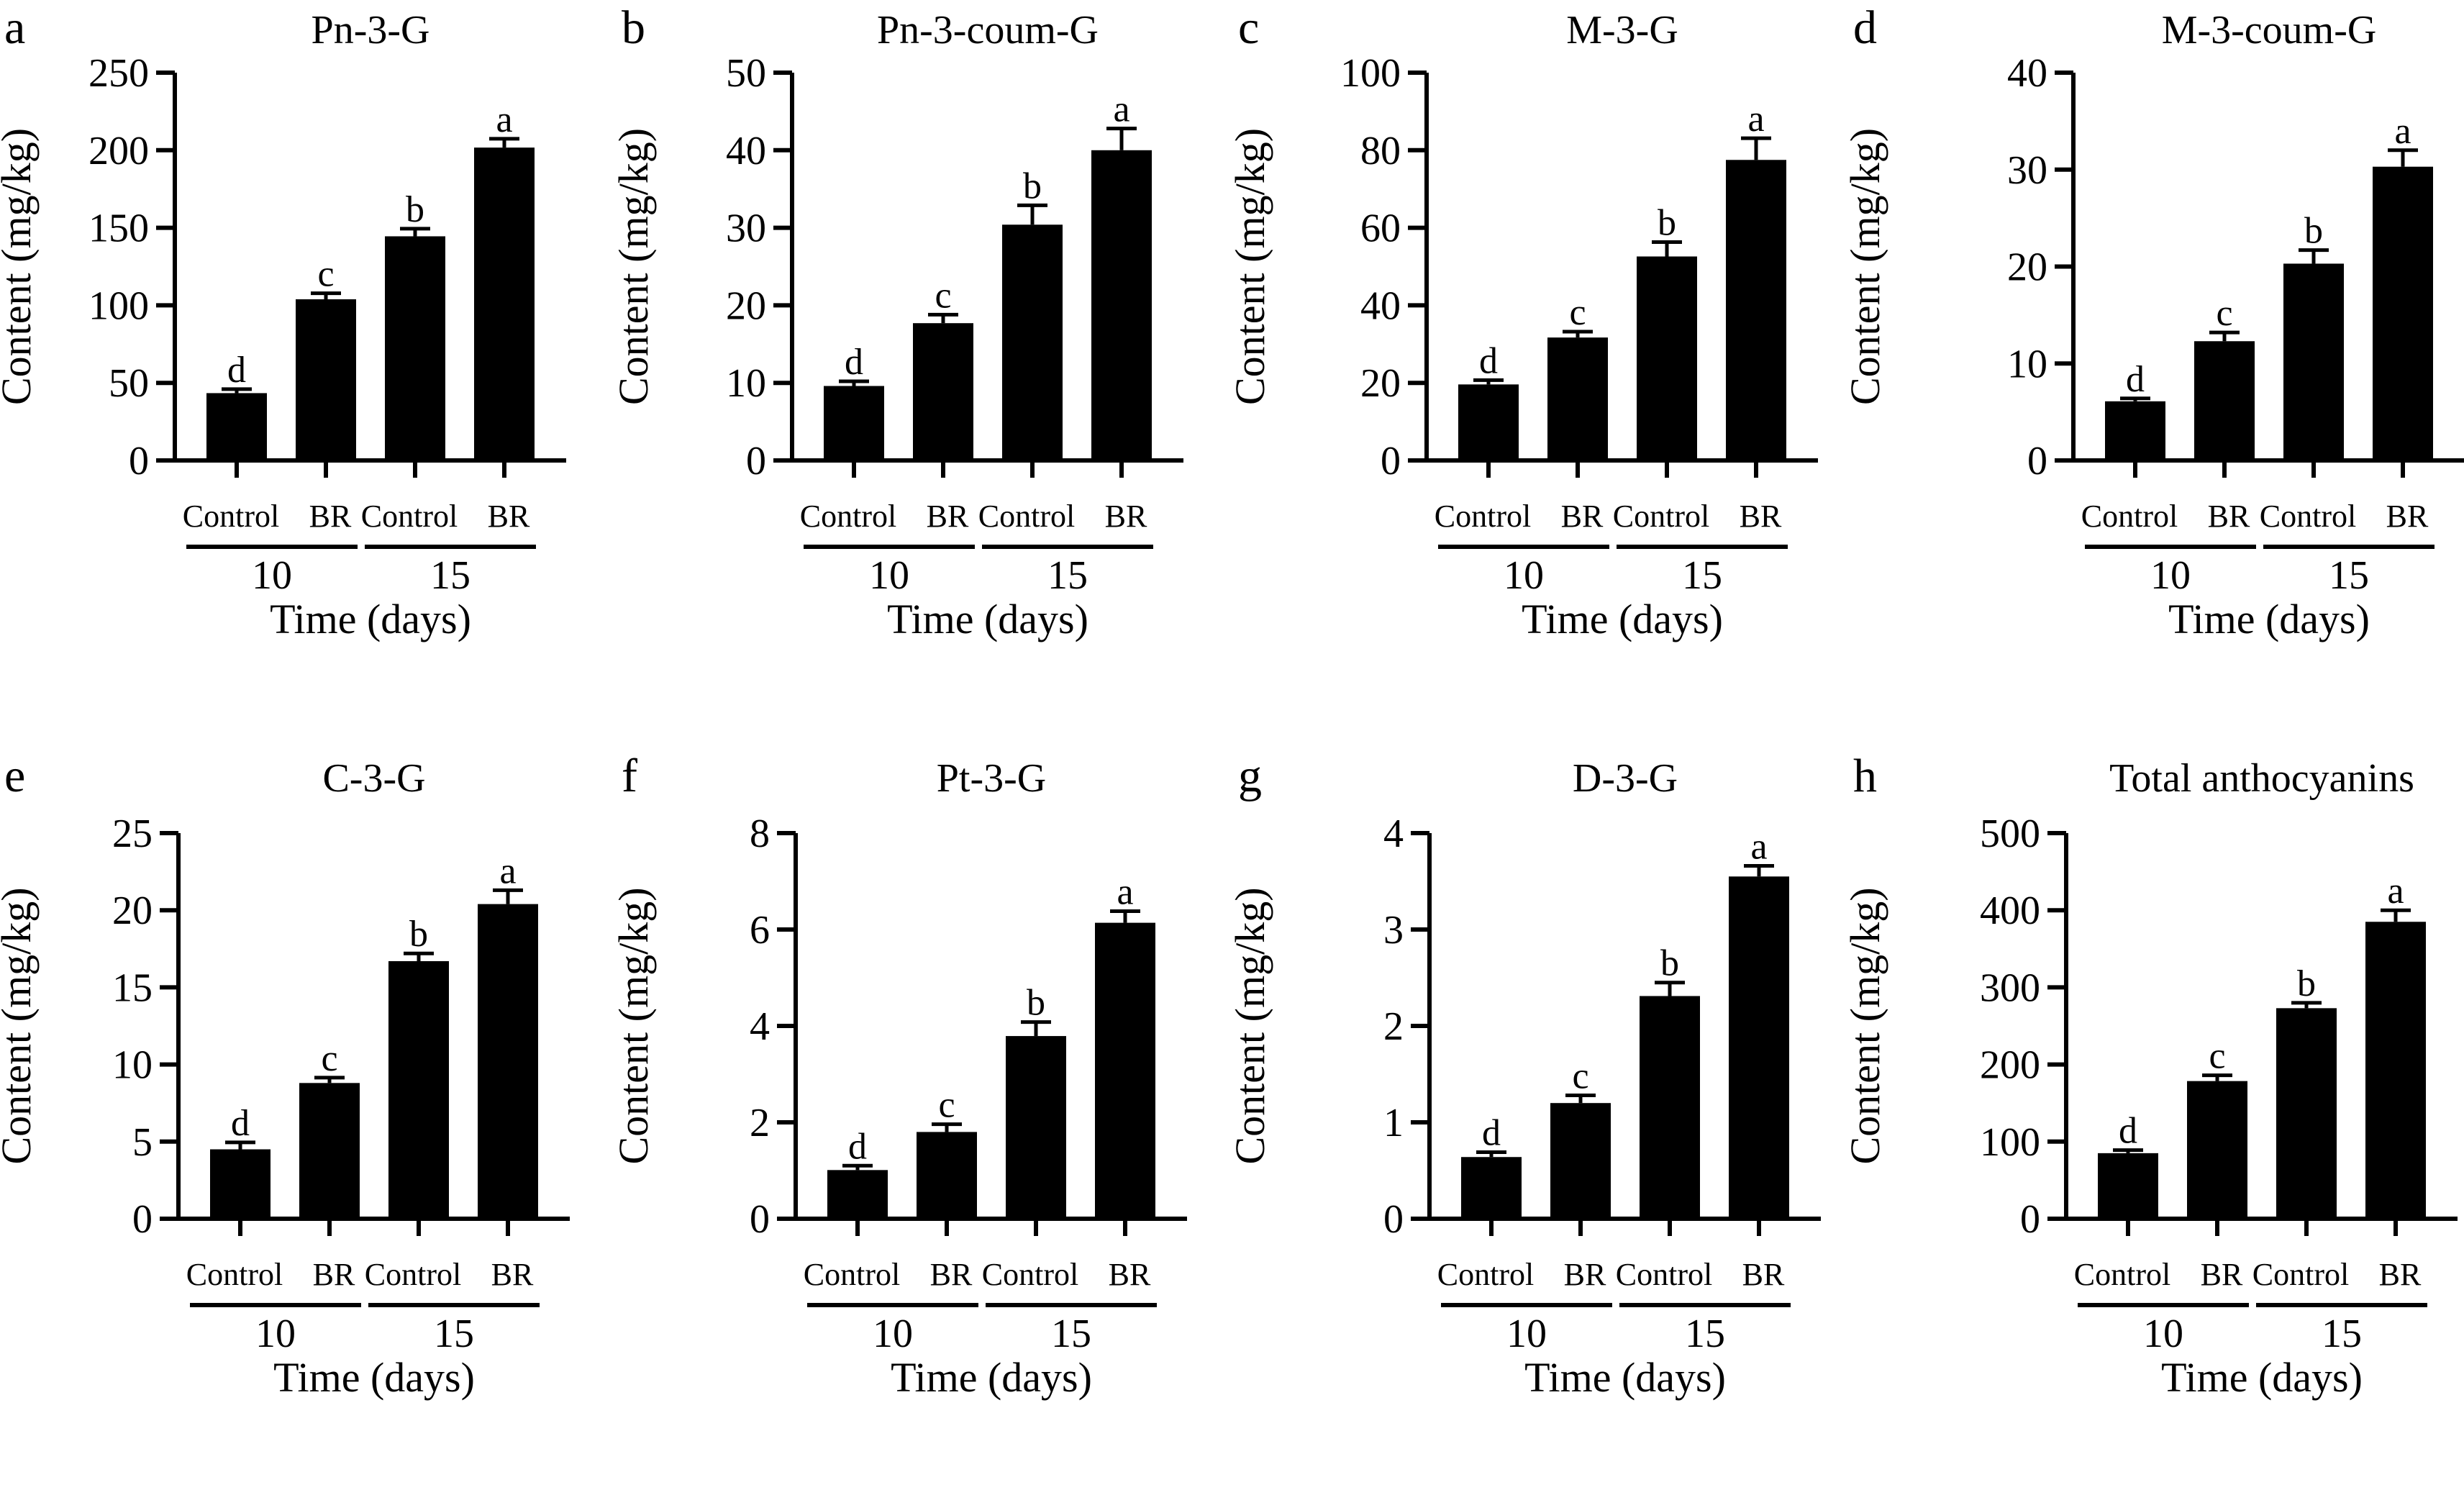  What do you see at coordinates (1865, 27) in the screenshot?
I see `panel-letter: d` at bounding box center [1865, 27].